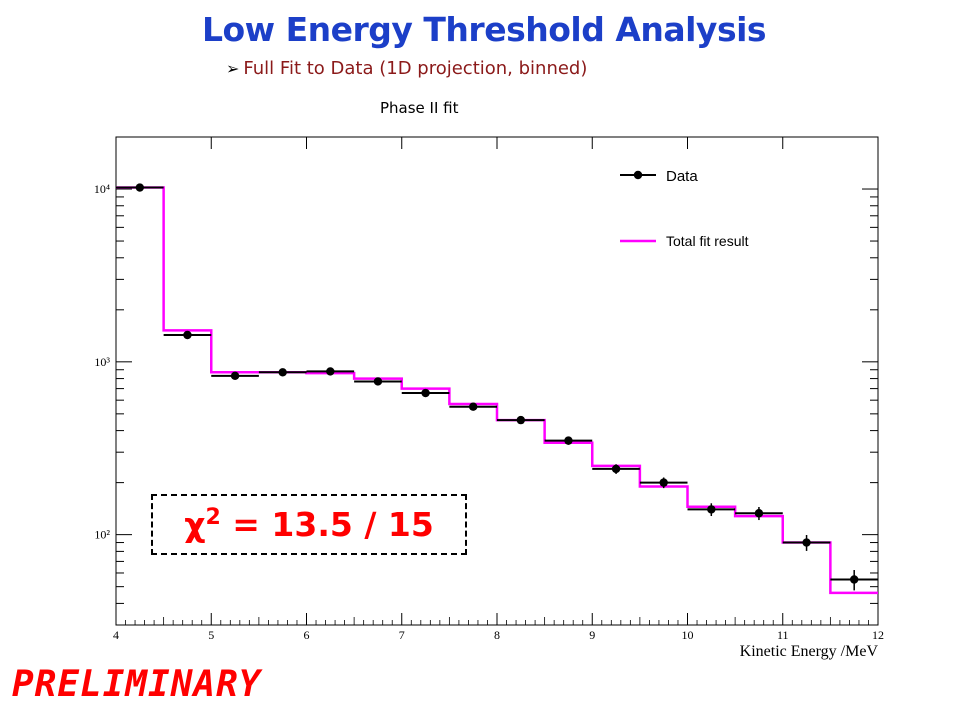  Describe the element at coordinates (195, 524) in the screenshot. I see `chi2-symbol: χ` at that location.